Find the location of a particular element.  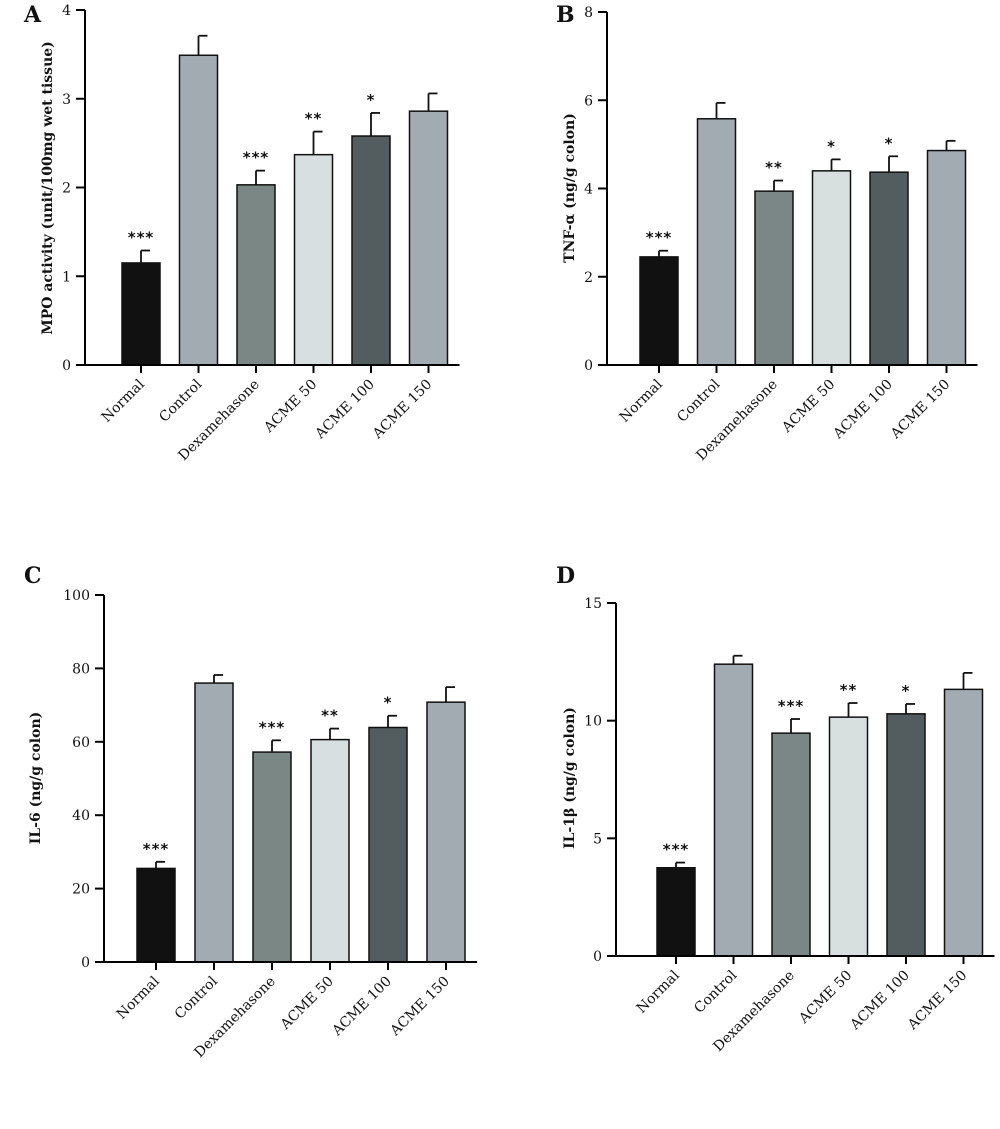

y-axis-label: MPO activity (unit/100mg wet tissue) is located at coordinates (48, 188).